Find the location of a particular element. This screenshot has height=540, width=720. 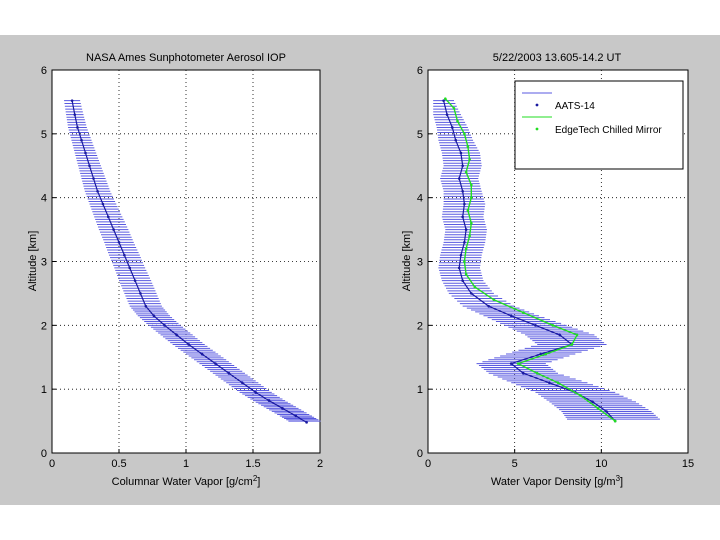

legend-label-edgetech: EdgeTech Chilled Mirror is located at coordinates (608, 130).